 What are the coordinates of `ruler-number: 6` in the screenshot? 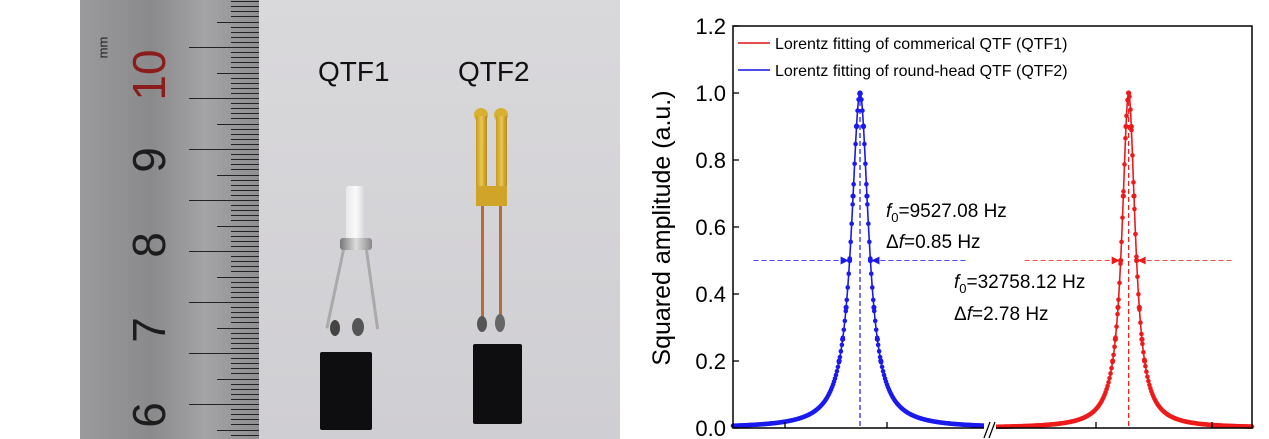 It's located at (149, 415).